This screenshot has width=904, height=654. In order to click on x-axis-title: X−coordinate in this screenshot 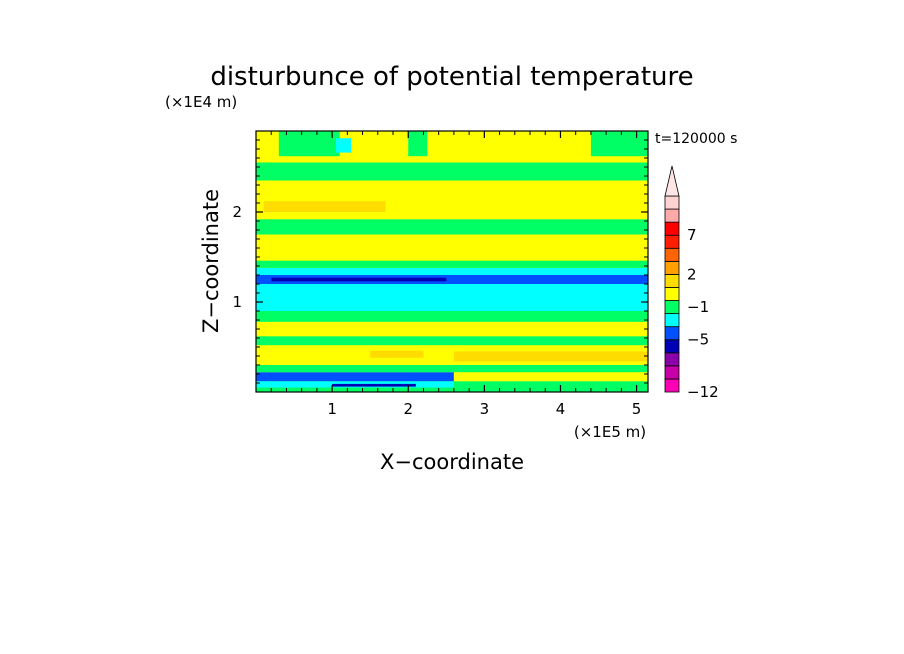, I will do `click(452, 462)`.